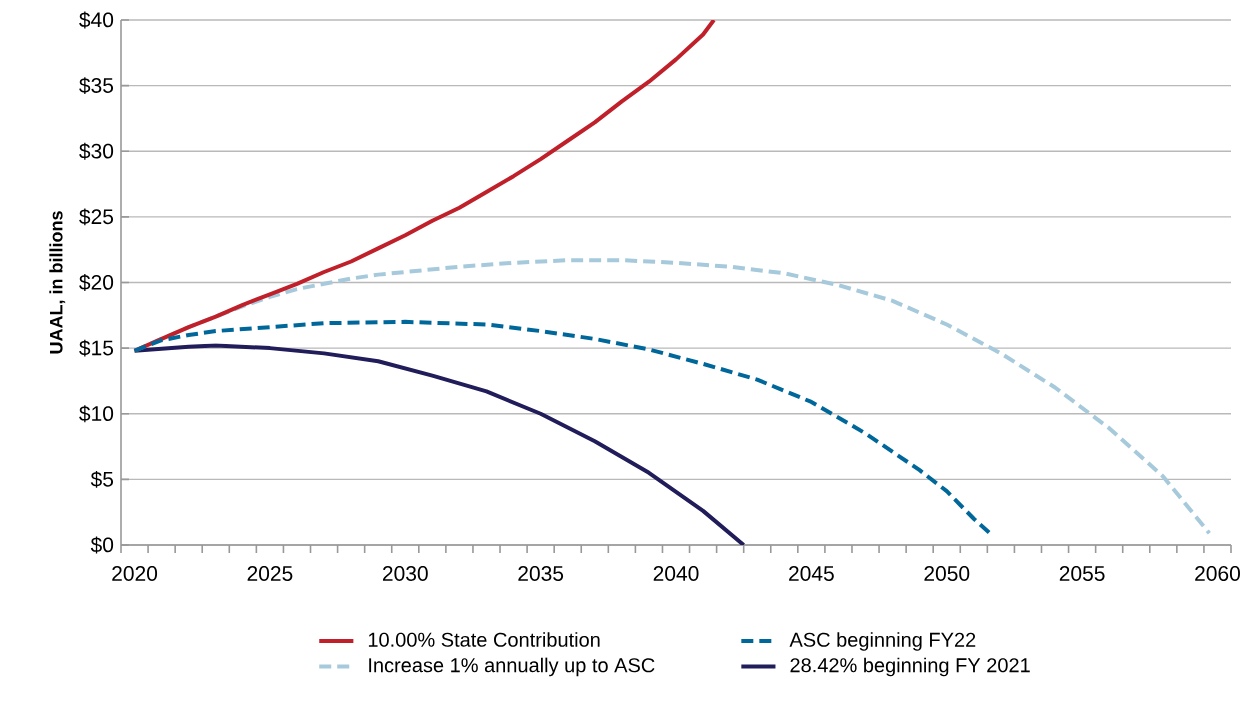  Describe the element at coordinates (102, 479) in the screenshot. I see `y-tick-label: $5` at that location.